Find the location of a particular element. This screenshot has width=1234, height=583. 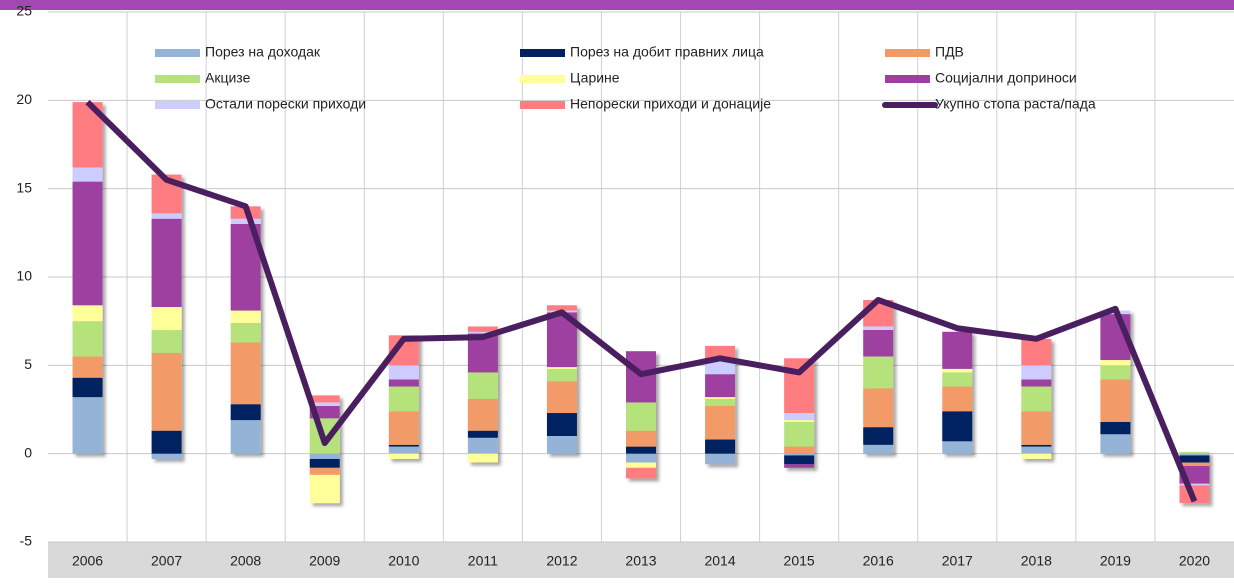

y-tick-label: 20 is located at coordinates (24, 99).